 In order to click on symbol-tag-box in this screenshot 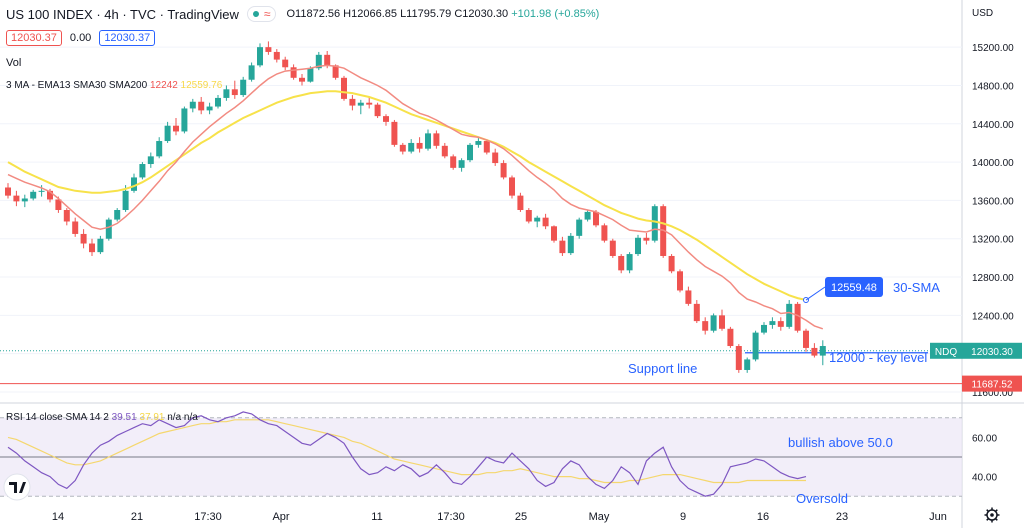, I will do `click(946, 350)`.